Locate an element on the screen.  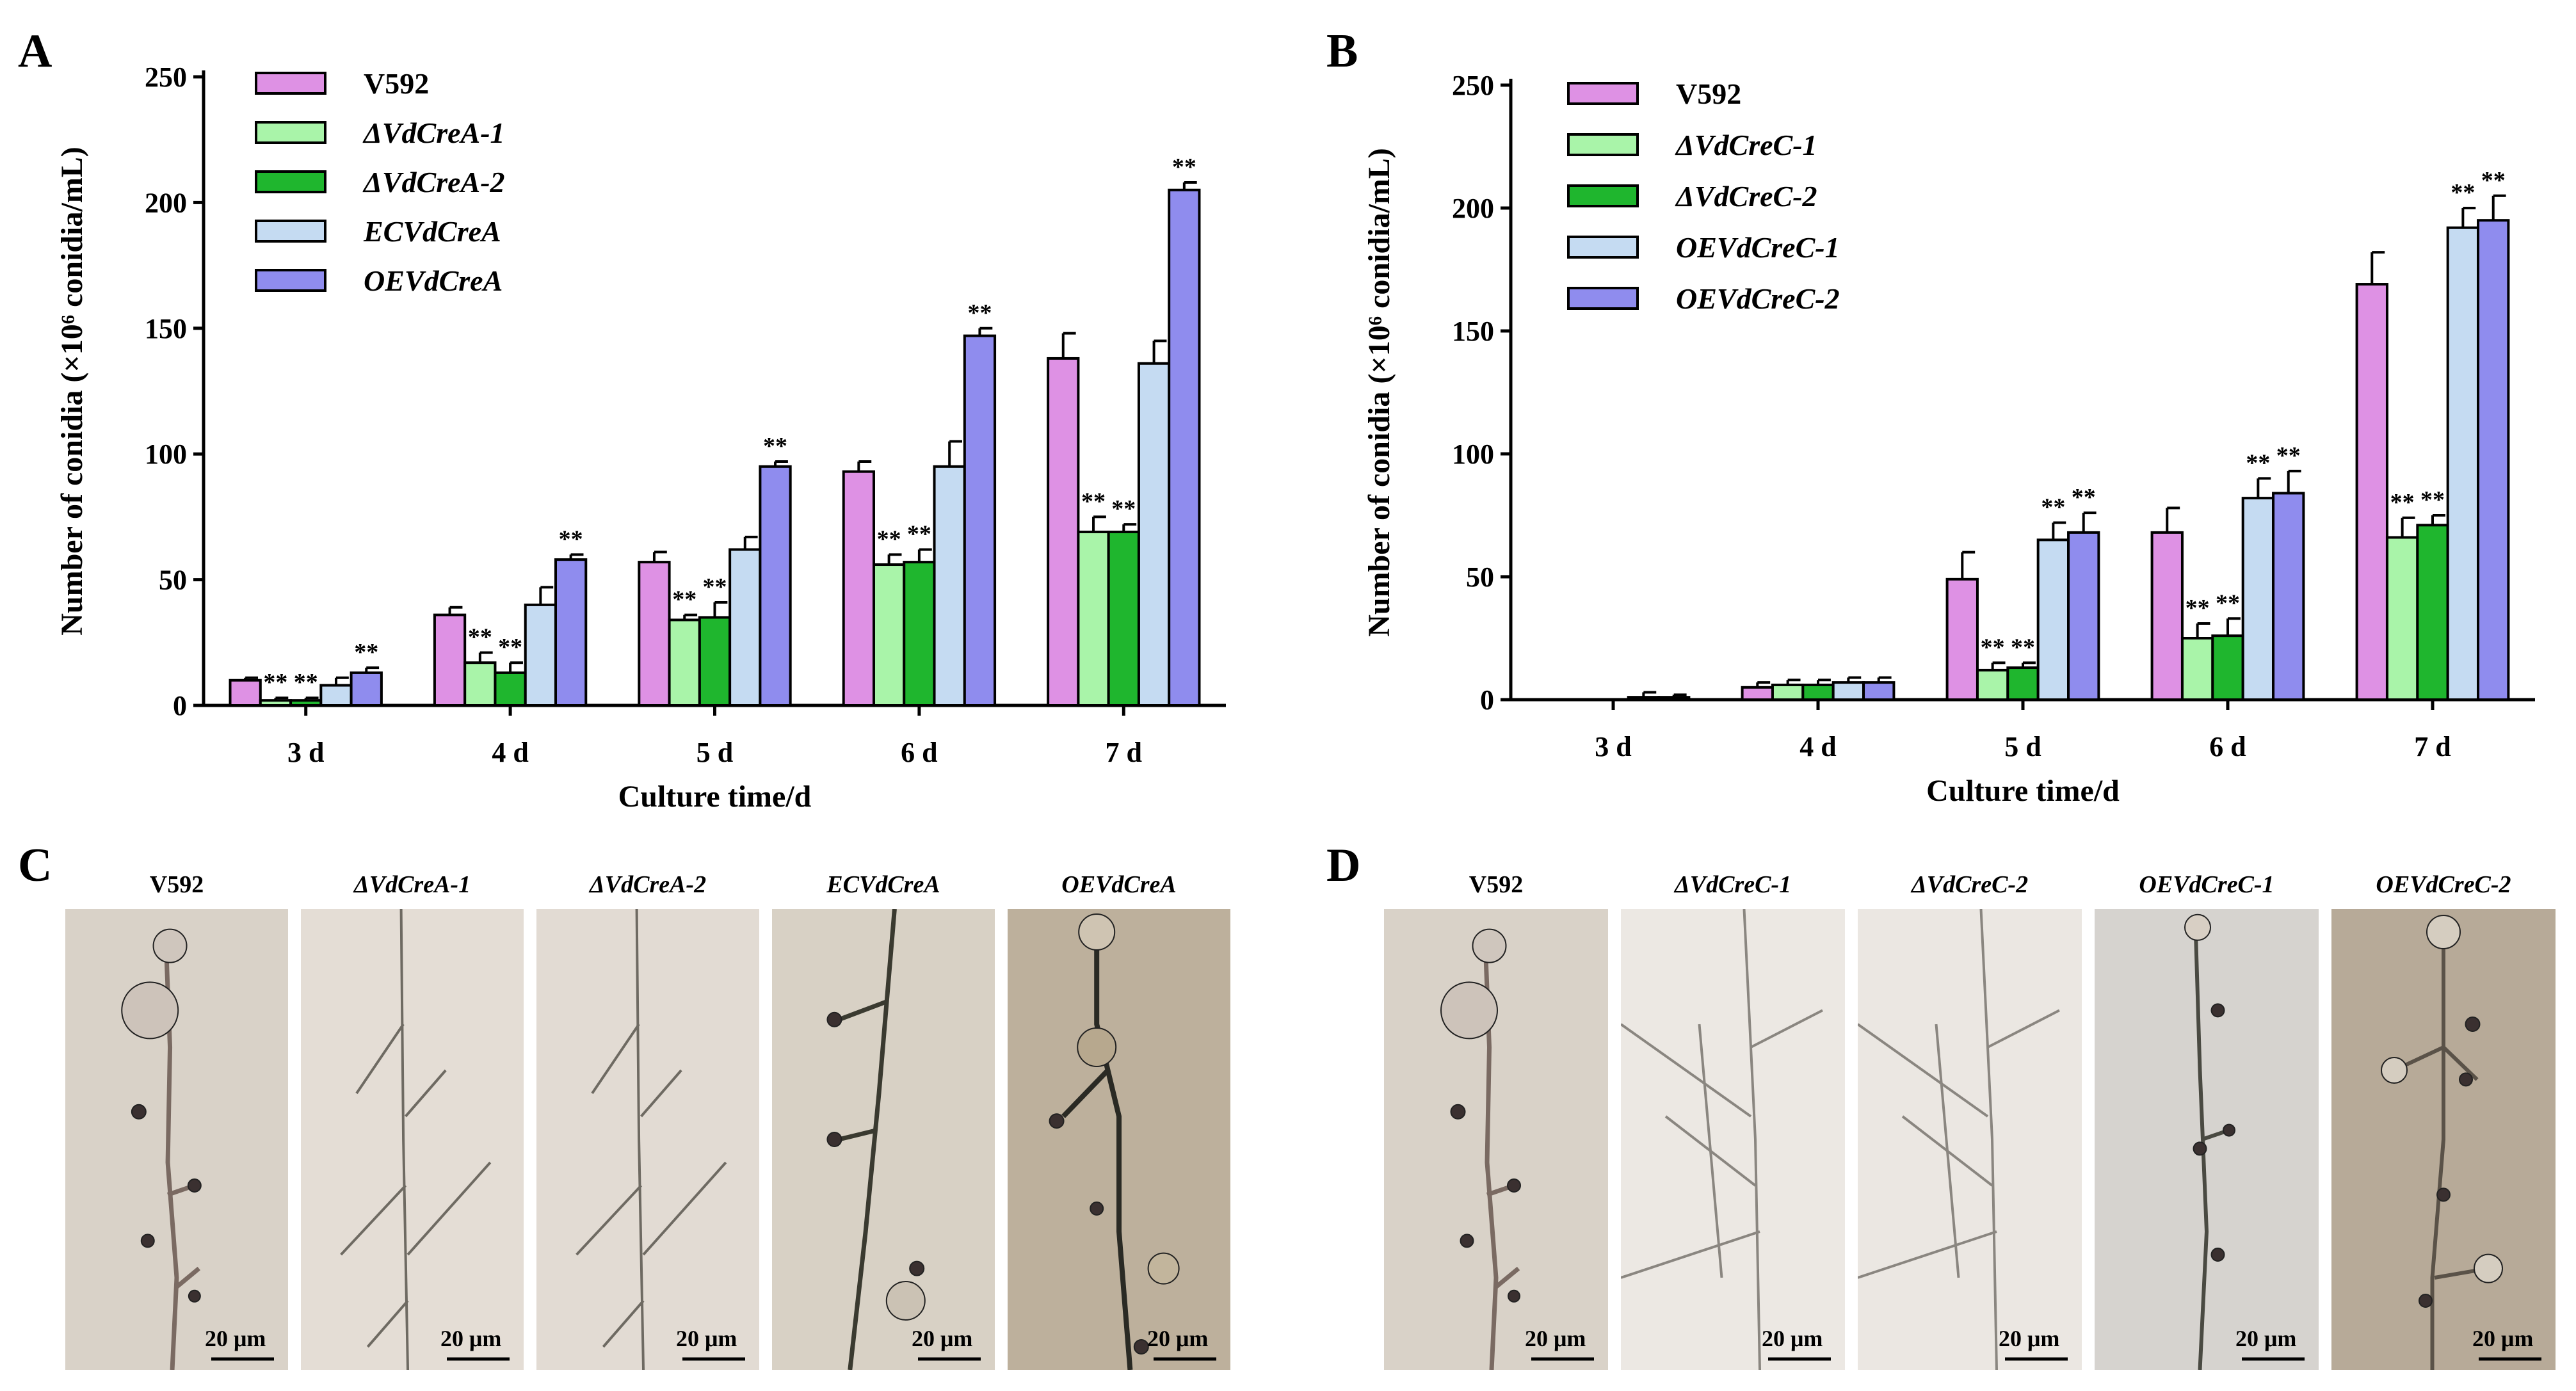
x-tick-label: 6 d is located at coordinates (2227, 747).